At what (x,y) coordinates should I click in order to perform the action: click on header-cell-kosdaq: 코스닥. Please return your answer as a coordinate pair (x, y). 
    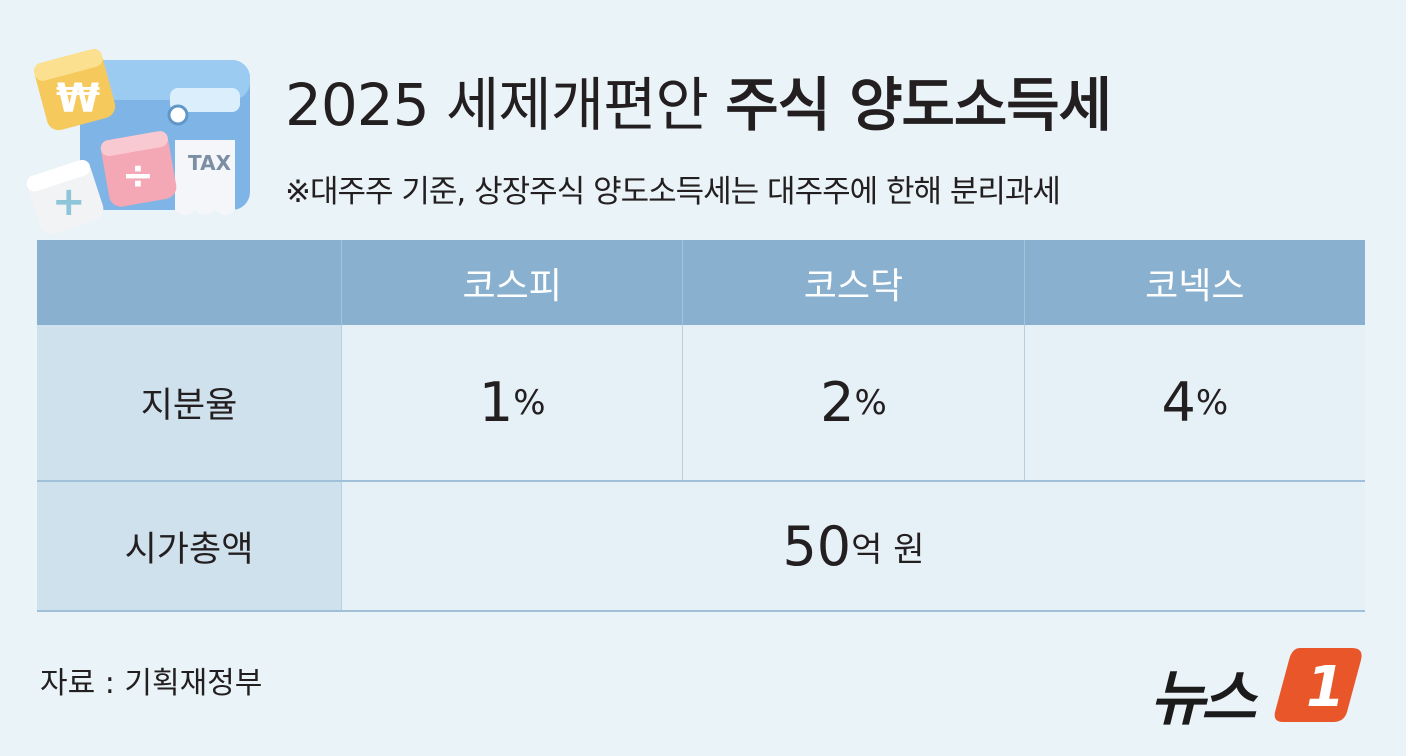
    Looking at the image, I should click on (852, 282).